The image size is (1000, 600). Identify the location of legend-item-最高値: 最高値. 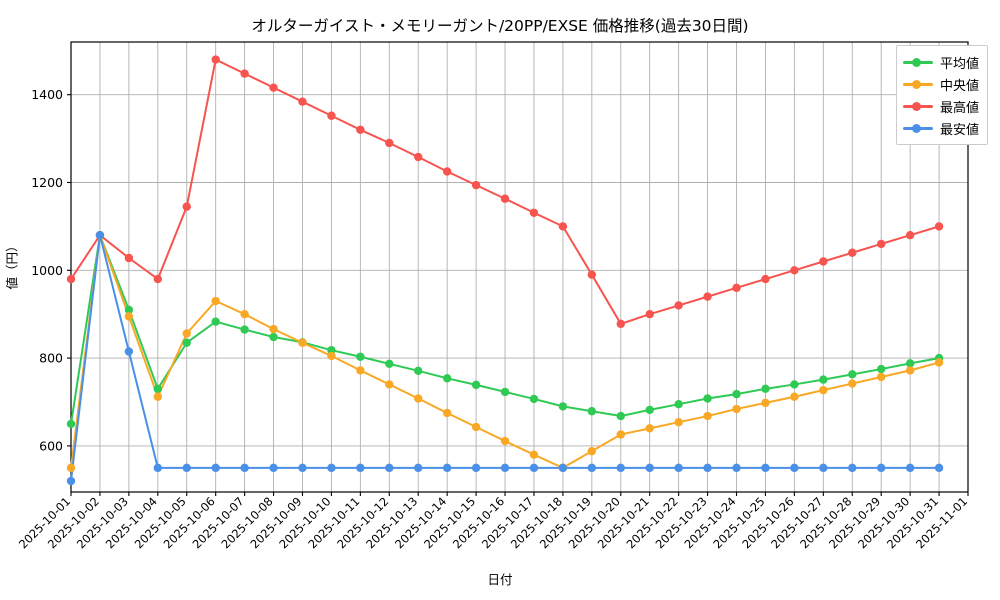
(940, 106).